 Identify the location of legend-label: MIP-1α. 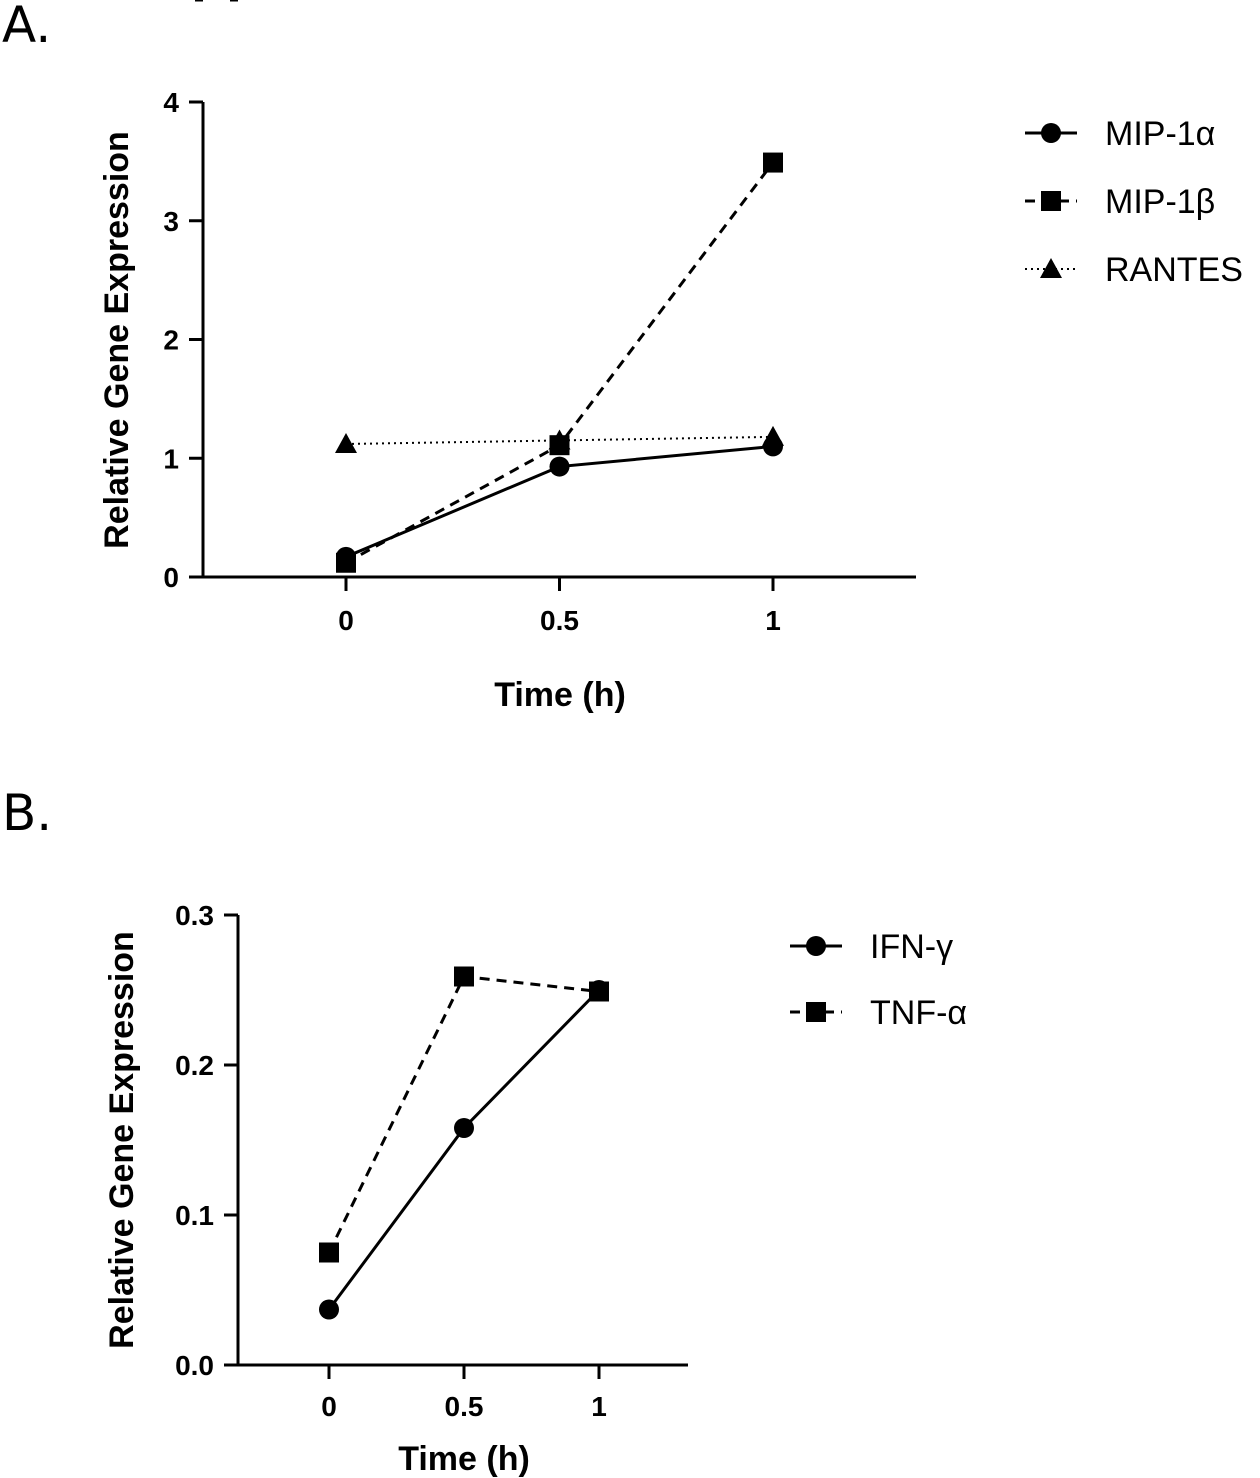
(1160, 134).